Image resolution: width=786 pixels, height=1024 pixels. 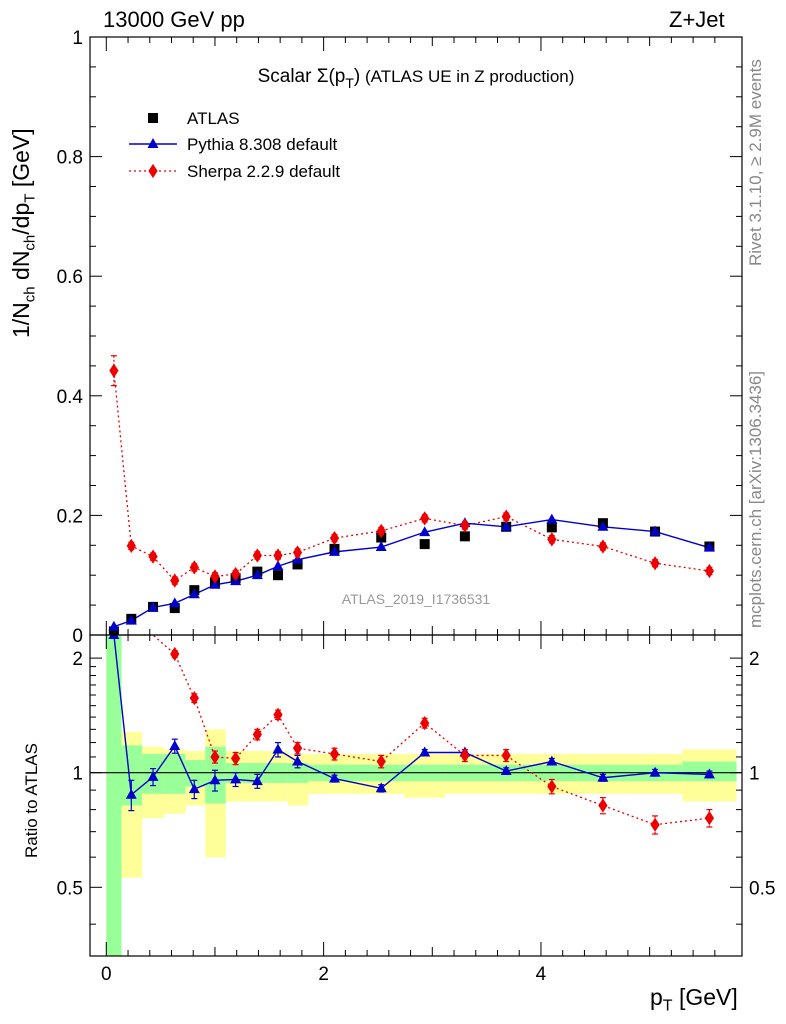 What do you see at coordinates (77, 659) in the screenshot?
I see `ratio-y-tick-label: 2` at bounding box center [77, 659].